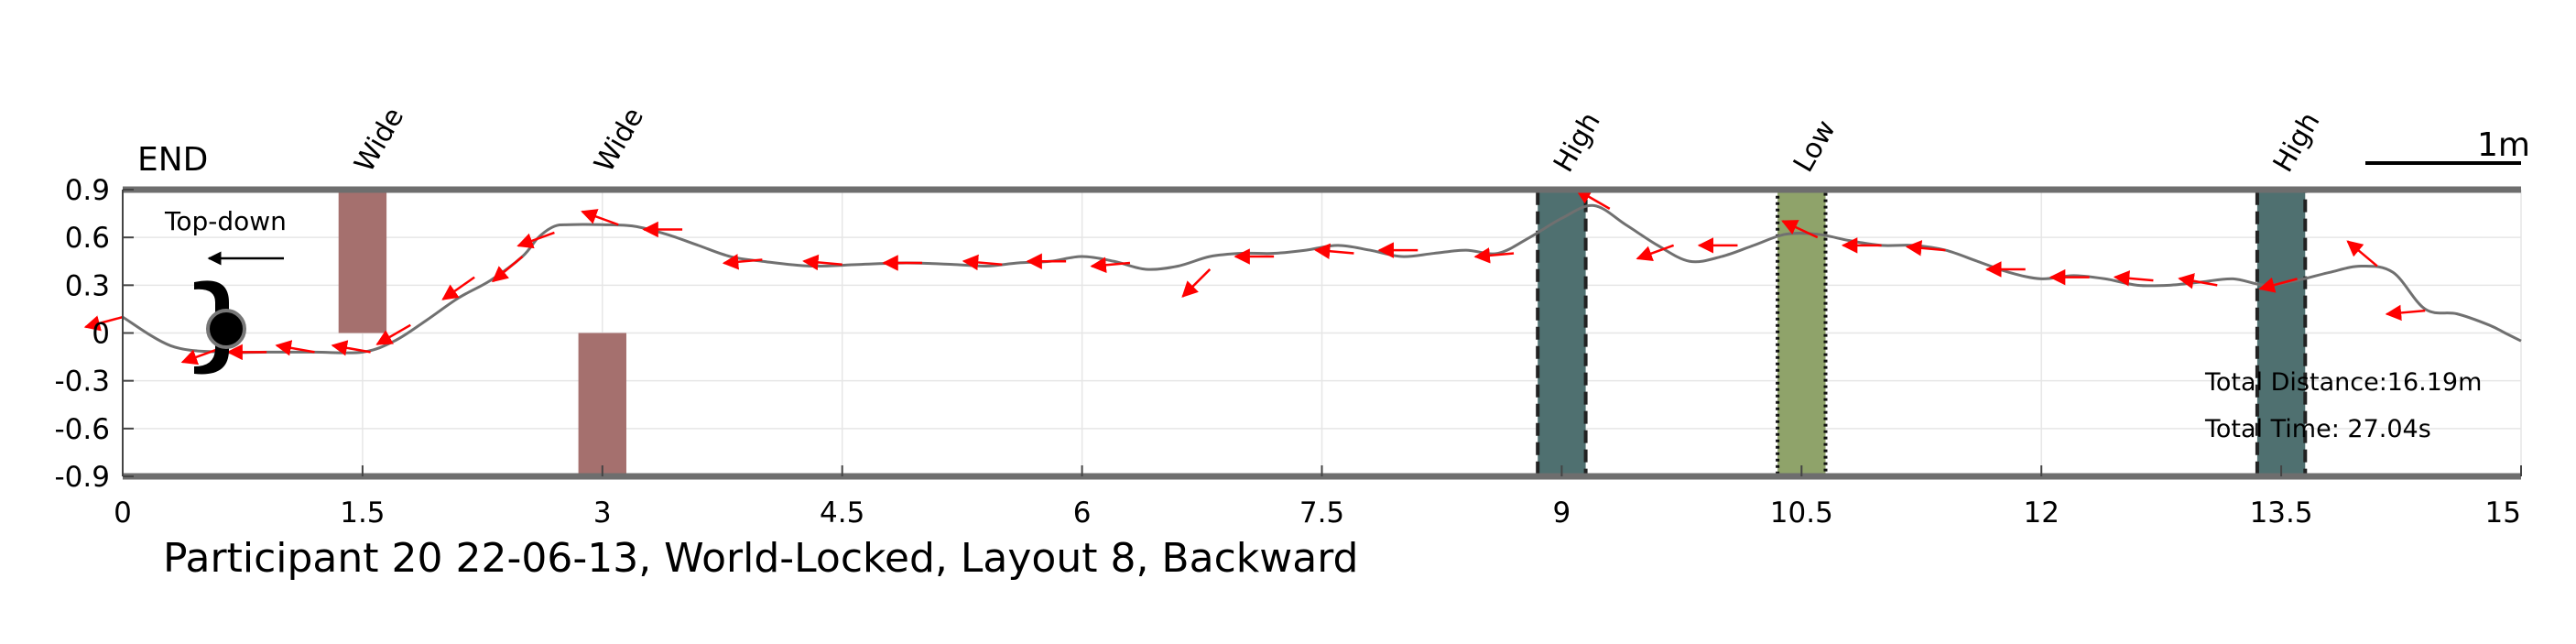  Describe the element at coordinates (87, 238) in the screenshot. I see `y-tick-label: 0.6` at that location.